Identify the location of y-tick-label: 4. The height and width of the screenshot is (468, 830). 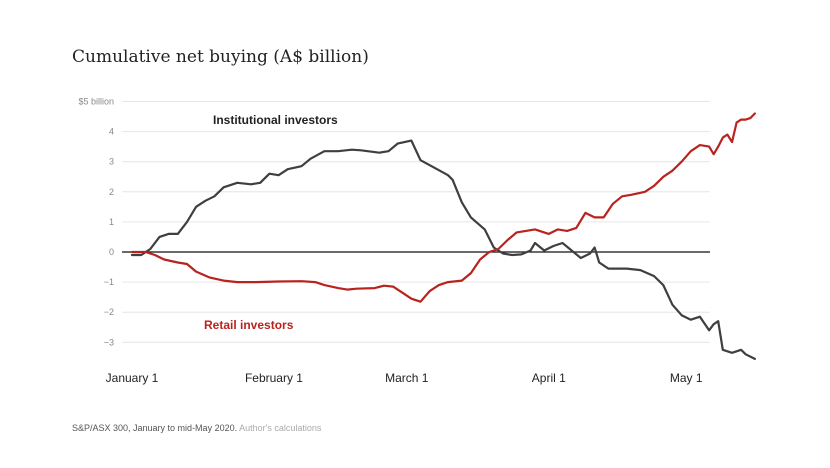
(111, 132).